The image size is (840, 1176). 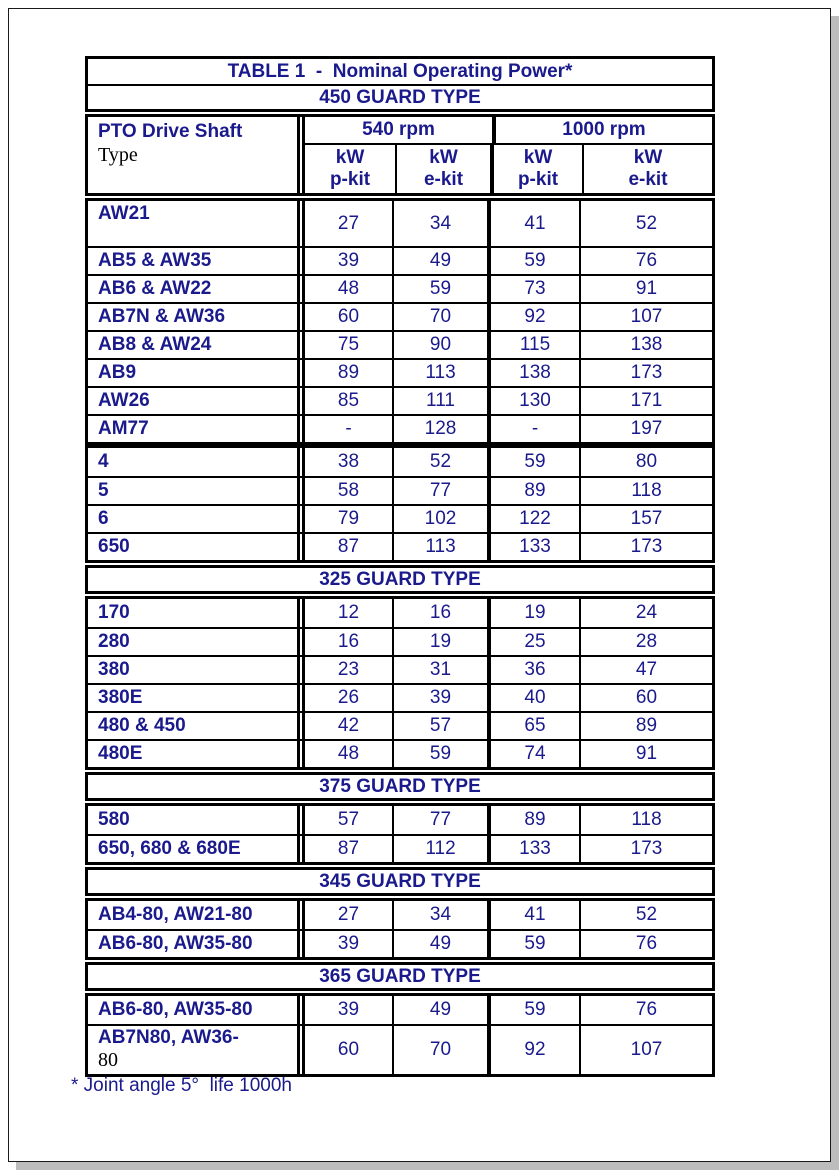 What do you see at coordinates (508, 168) in the screenshot?
I see `kit-subheader-row: kW p-kit kW e-kit kW p-kit kW` at bounding box center [508, 168].